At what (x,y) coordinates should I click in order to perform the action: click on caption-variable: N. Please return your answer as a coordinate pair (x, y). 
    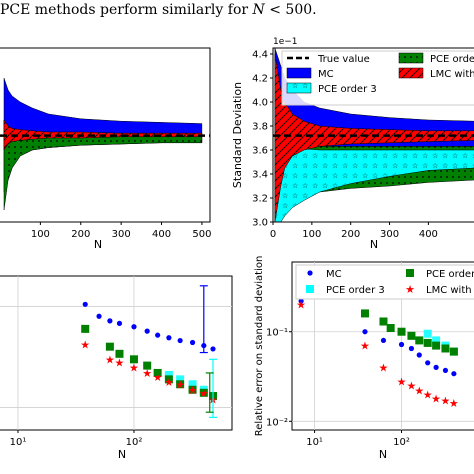
    Looking at the image, I should click on (258, 10).